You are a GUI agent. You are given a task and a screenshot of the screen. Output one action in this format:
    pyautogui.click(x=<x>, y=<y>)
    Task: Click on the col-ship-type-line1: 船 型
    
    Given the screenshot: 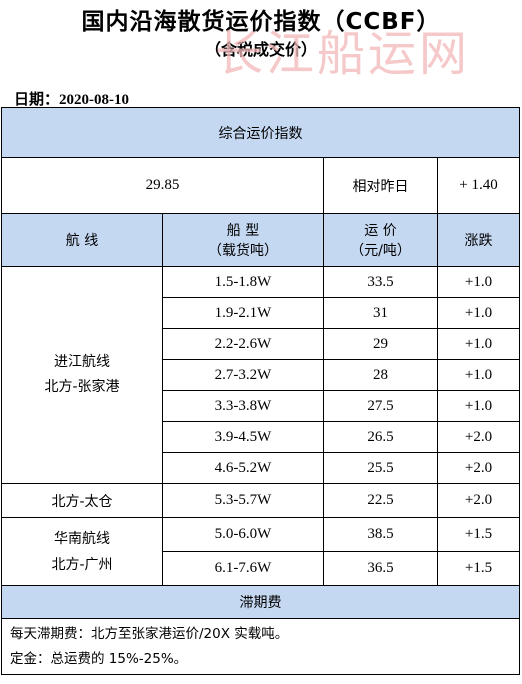 What is the action you would take?
    pyautogui.click(x=243, y=231)
    